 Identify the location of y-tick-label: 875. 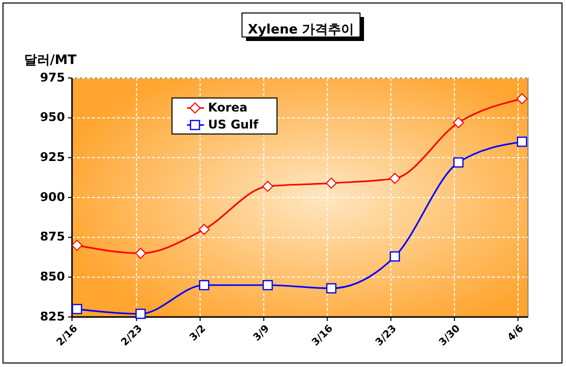
(52, 237).